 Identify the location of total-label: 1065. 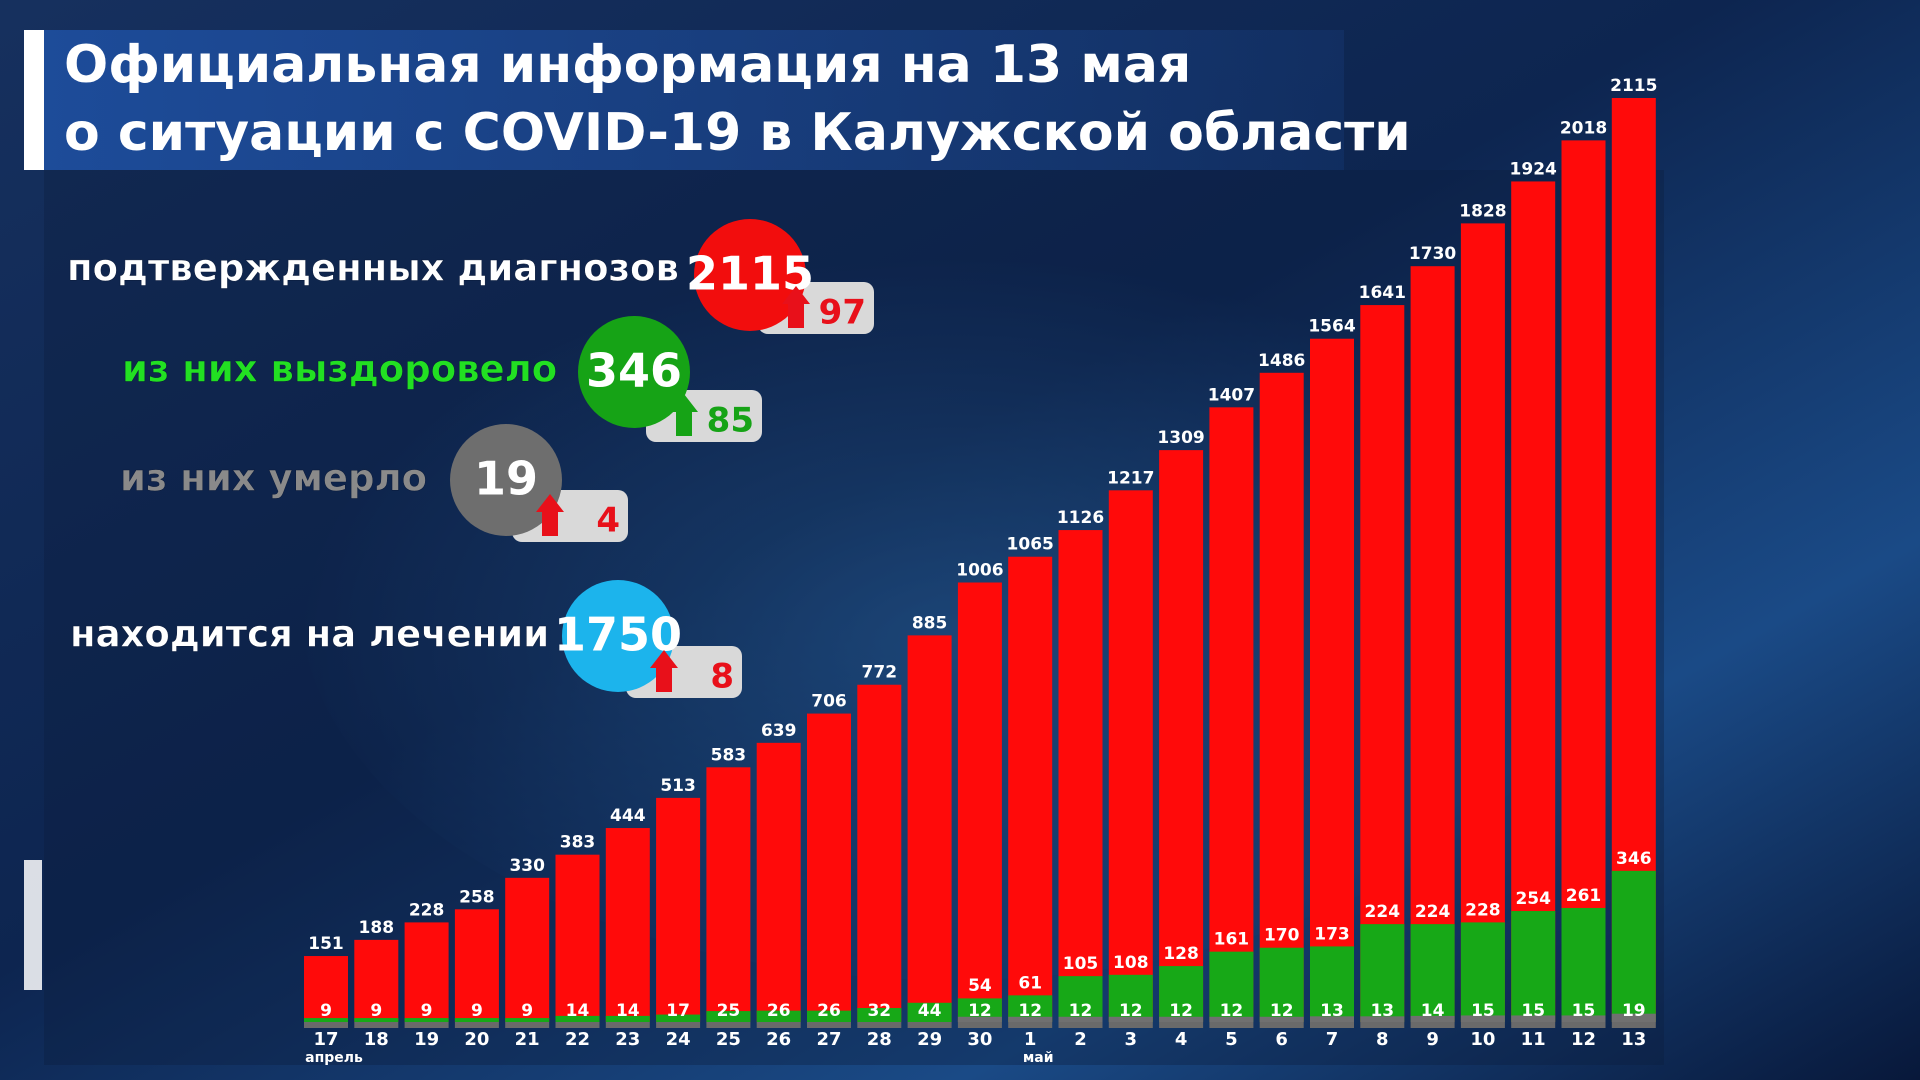
(1030, 545).